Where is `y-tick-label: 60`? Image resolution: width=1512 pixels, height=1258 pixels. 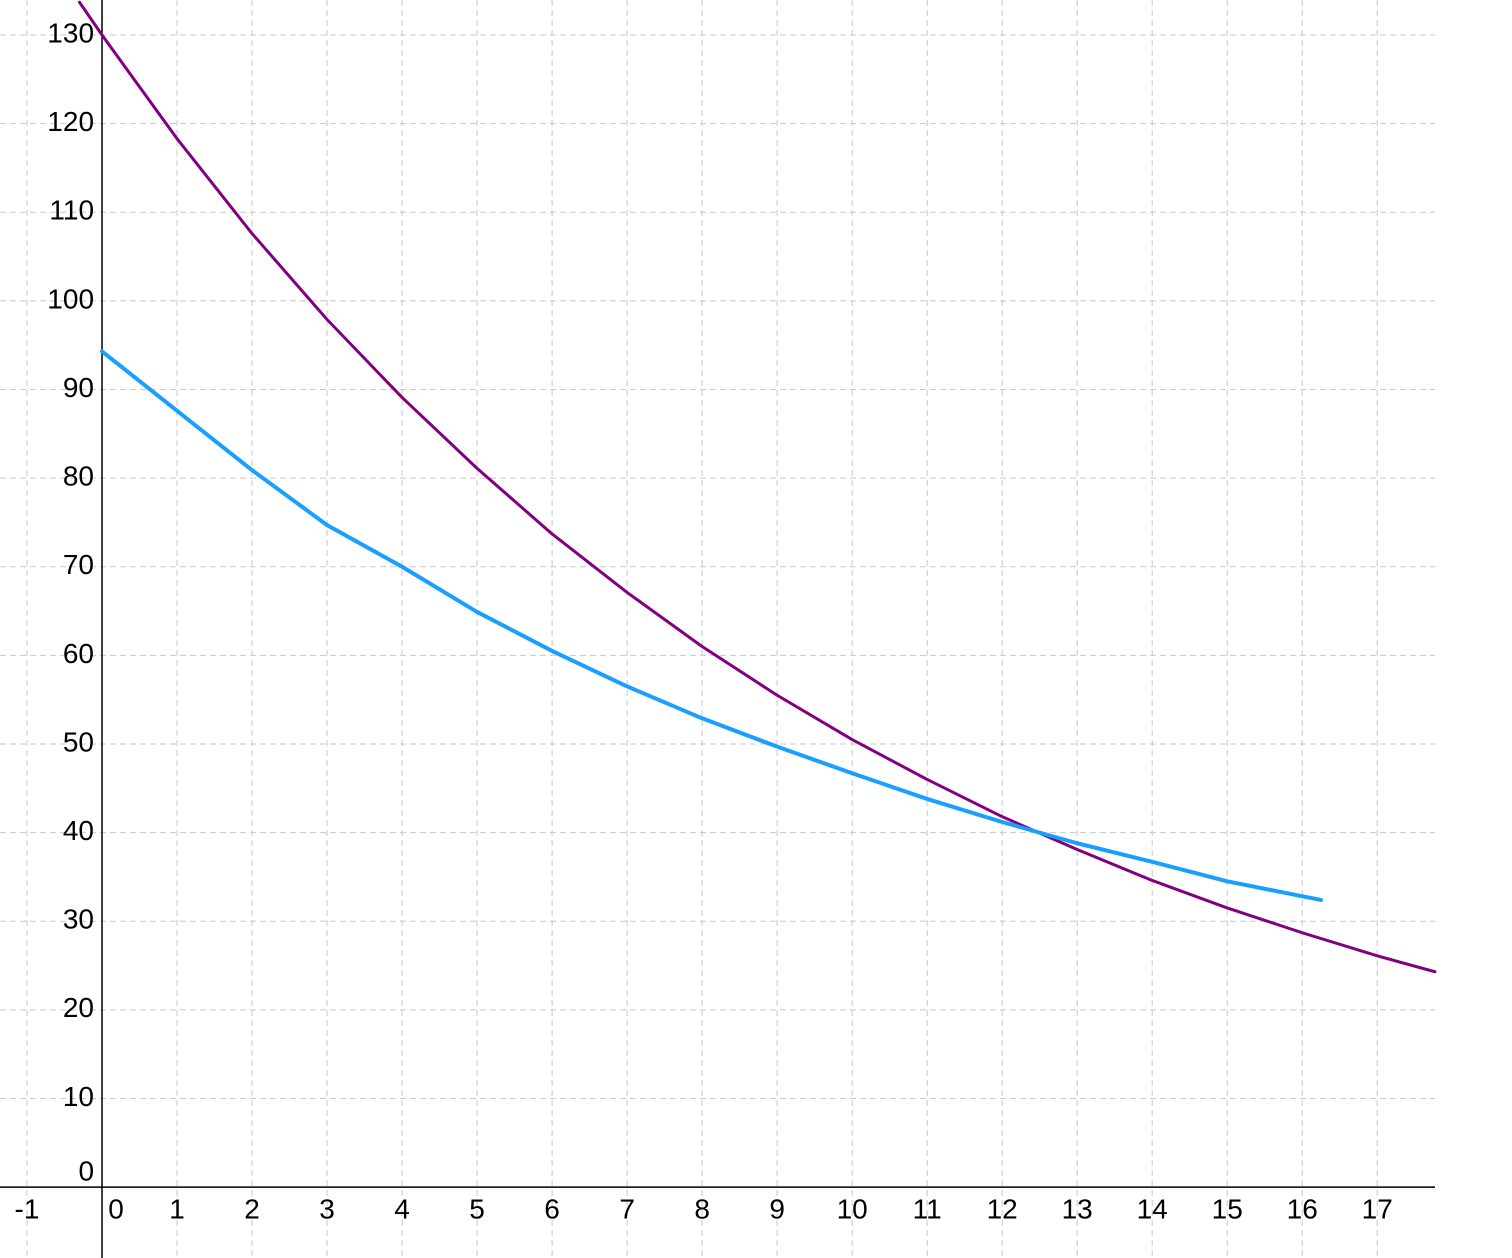
y-tick-label: 60 is located at coordinates (78, 653).